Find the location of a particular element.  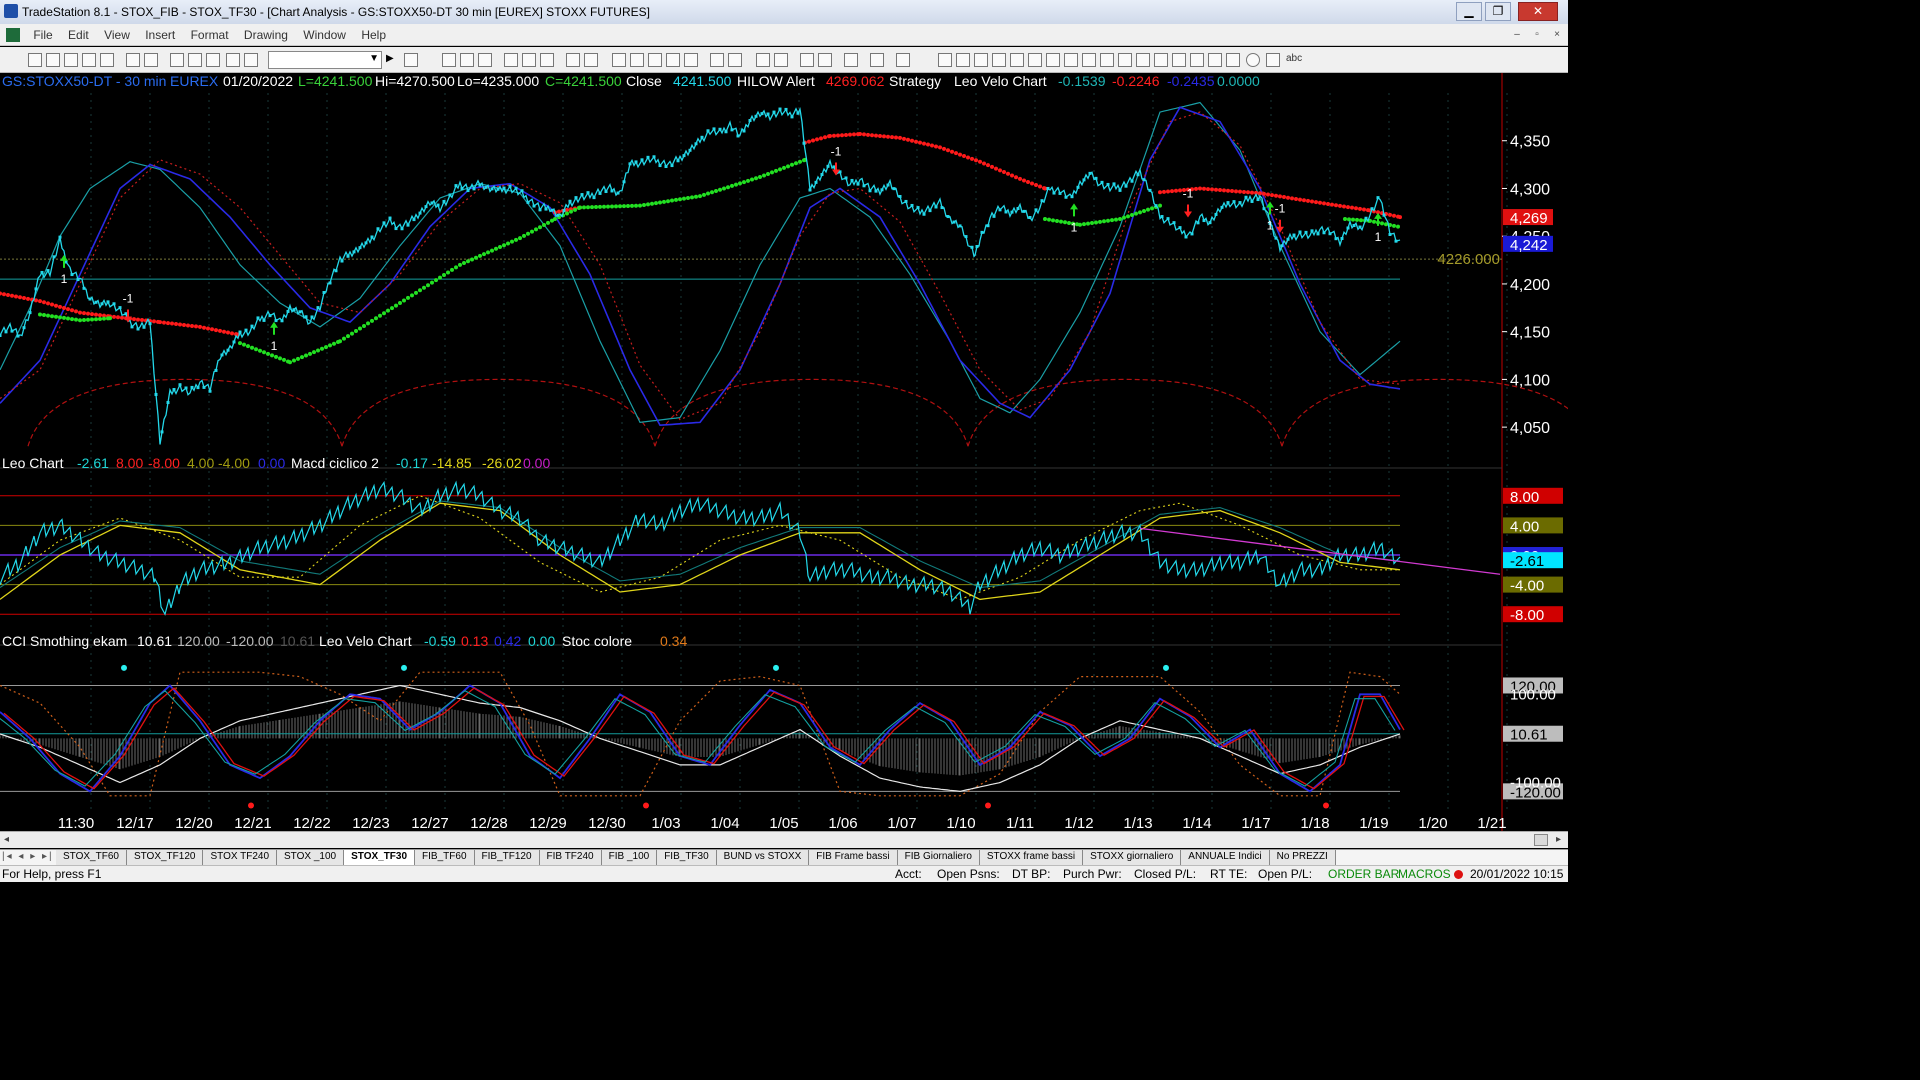

mdi-minimize-button: ‒ is located at coordinates (1517, 34).